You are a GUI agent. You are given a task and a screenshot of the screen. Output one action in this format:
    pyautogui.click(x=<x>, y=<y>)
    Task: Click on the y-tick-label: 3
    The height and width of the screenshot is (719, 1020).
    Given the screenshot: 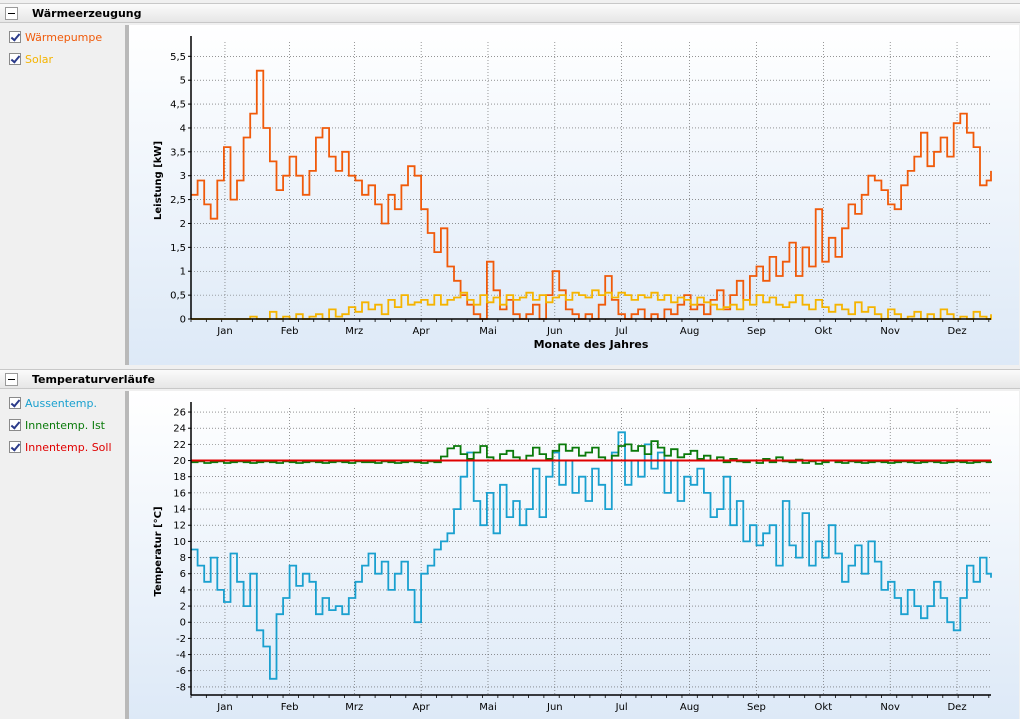 What is the action you would take?
    pyautogui.click(x=183, y=176)
    